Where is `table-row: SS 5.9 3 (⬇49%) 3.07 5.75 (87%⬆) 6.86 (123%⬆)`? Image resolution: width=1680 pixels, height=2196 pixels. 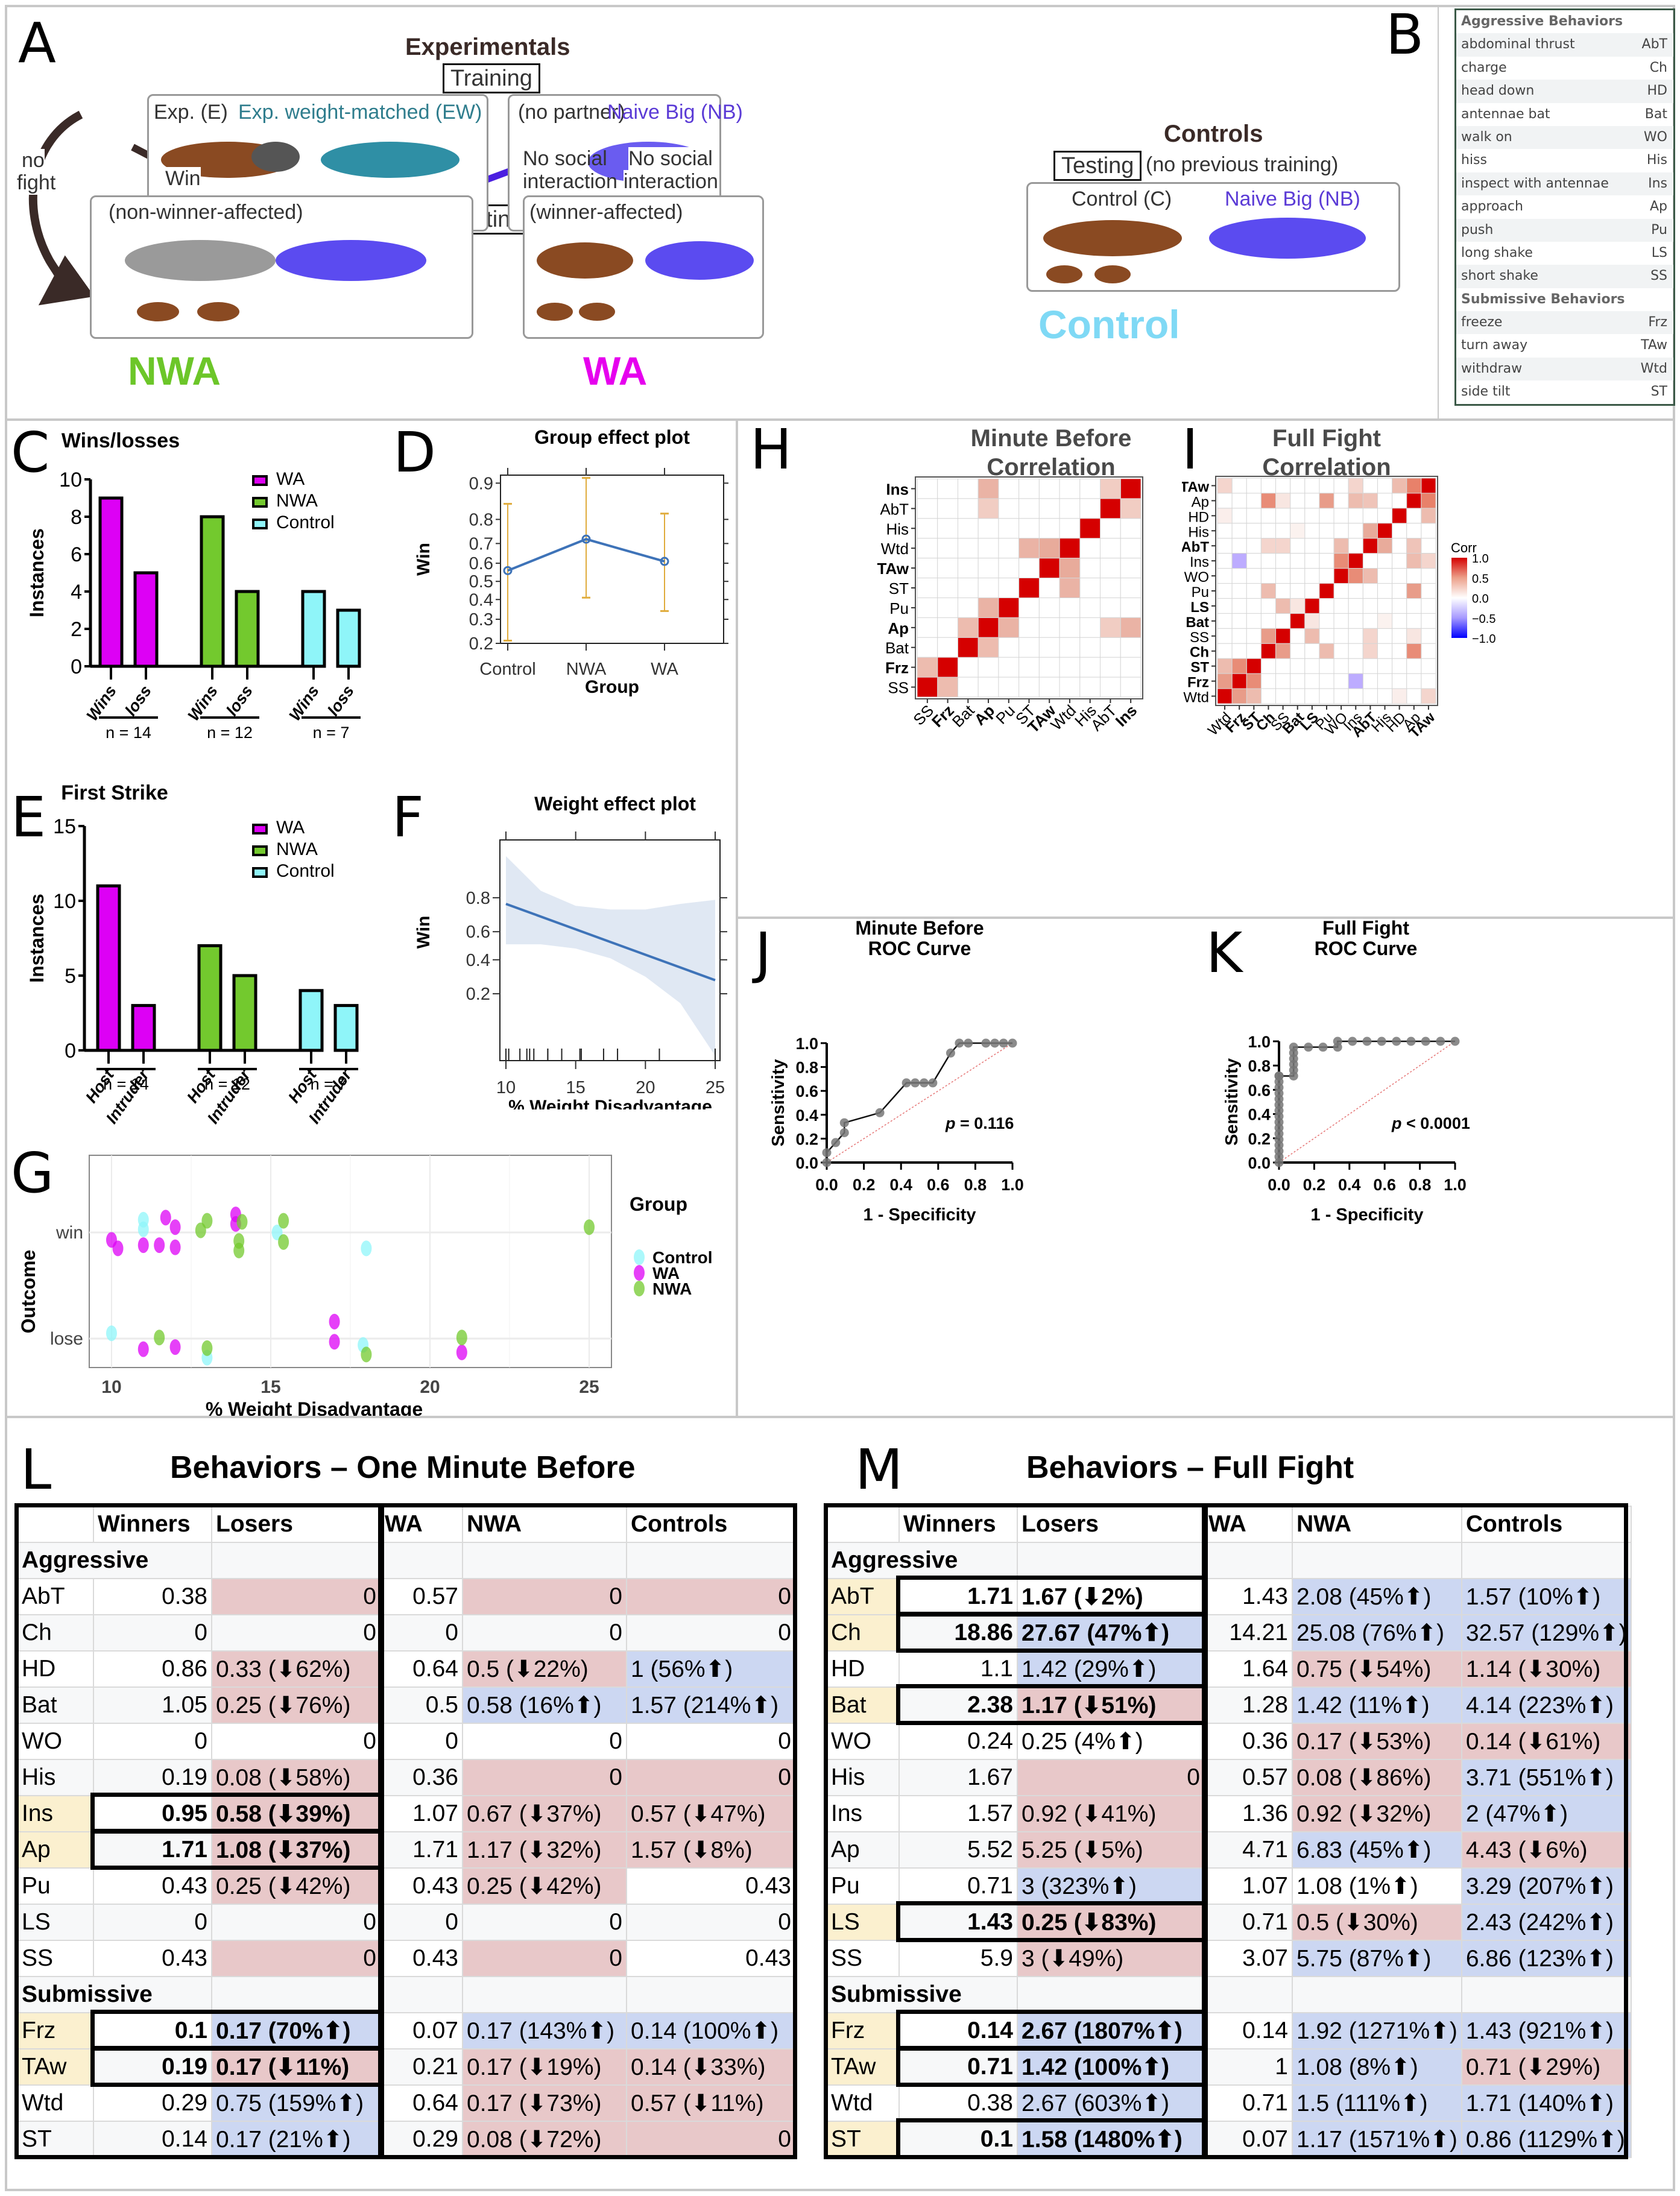 table-row: SS 5.9 3 (⬇49%) 3.07 5.75 (87%⬆) 6.86 (123%⬆) is located at coordinates (1229, 1958).